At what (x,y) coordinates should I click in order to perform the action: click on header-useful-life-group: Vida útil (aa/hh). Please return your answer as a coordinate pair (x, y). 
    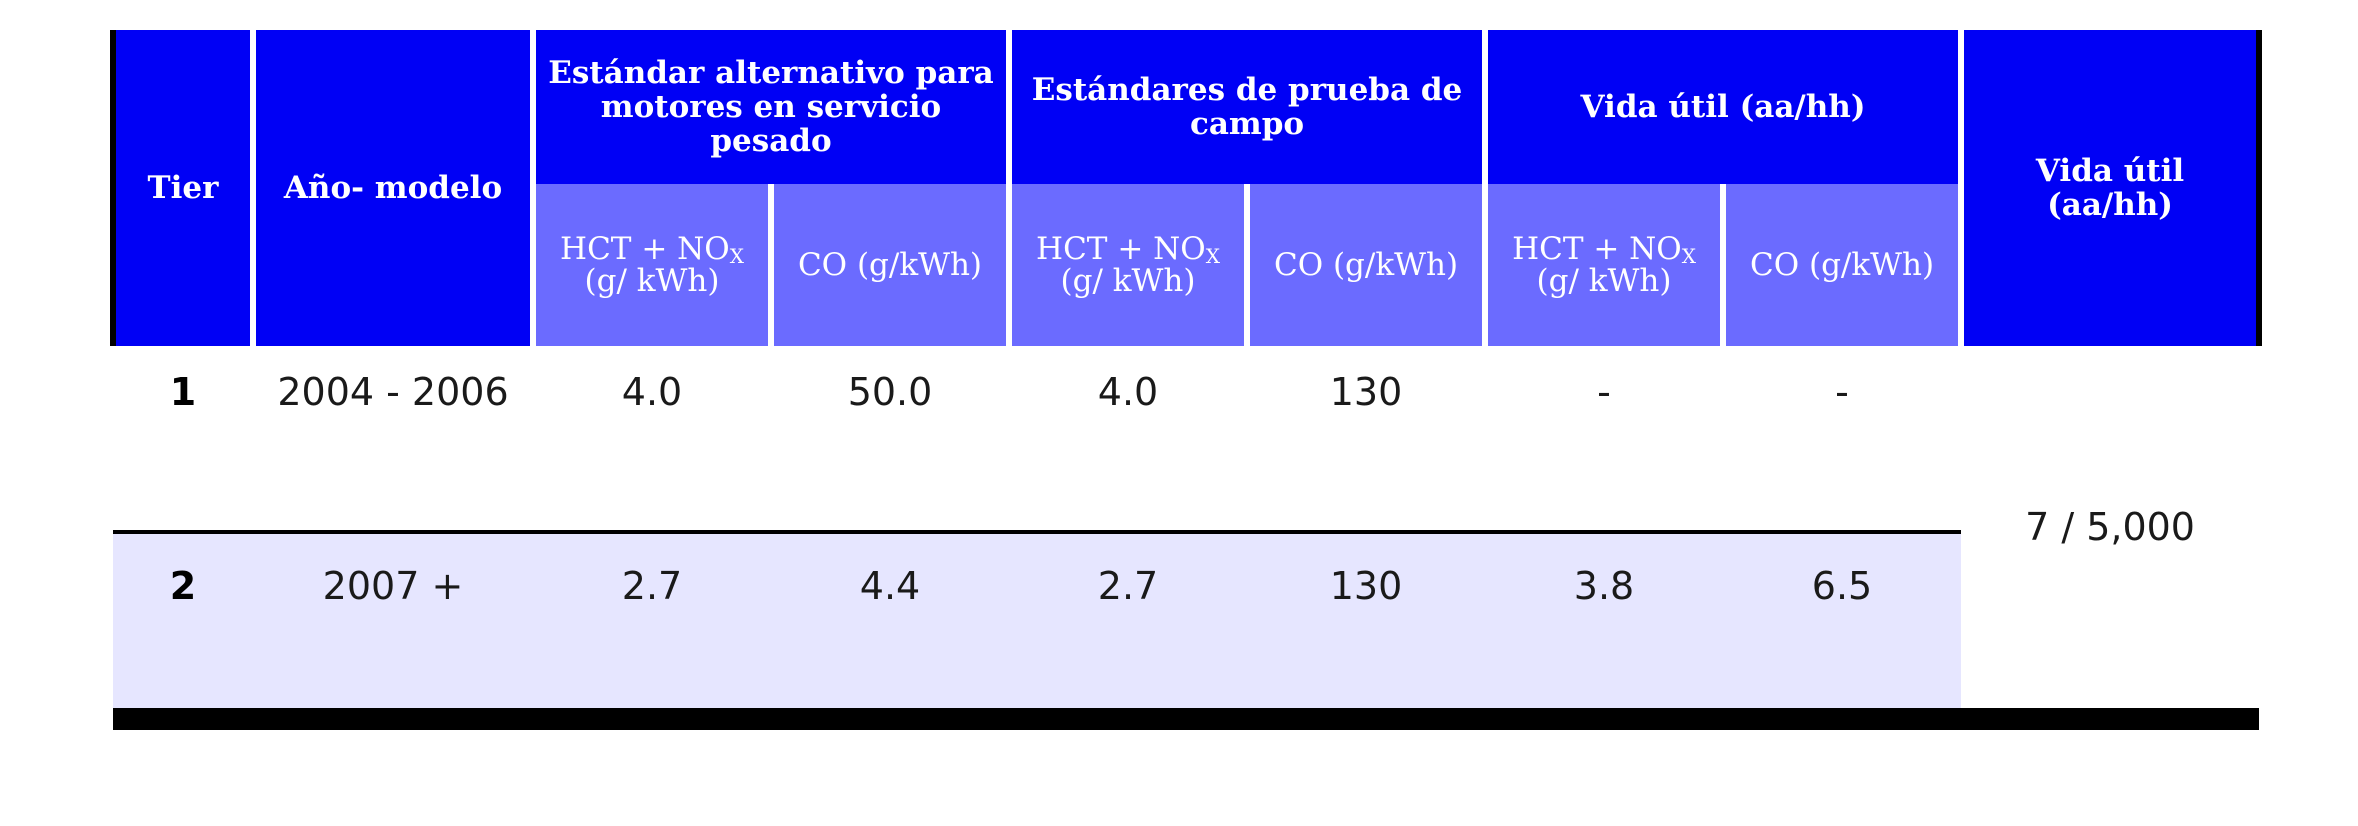
    Looking at the image, I should click on (1725, 107).